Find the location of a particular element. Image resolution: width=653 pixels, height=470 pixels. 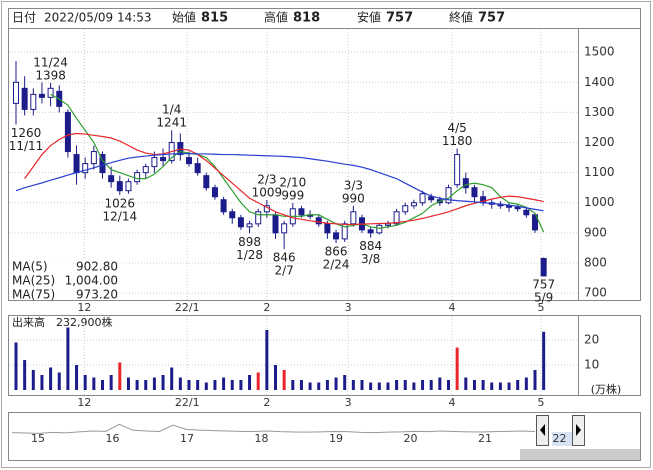

annotation-value: 898 is located at coordinates (249, 242).